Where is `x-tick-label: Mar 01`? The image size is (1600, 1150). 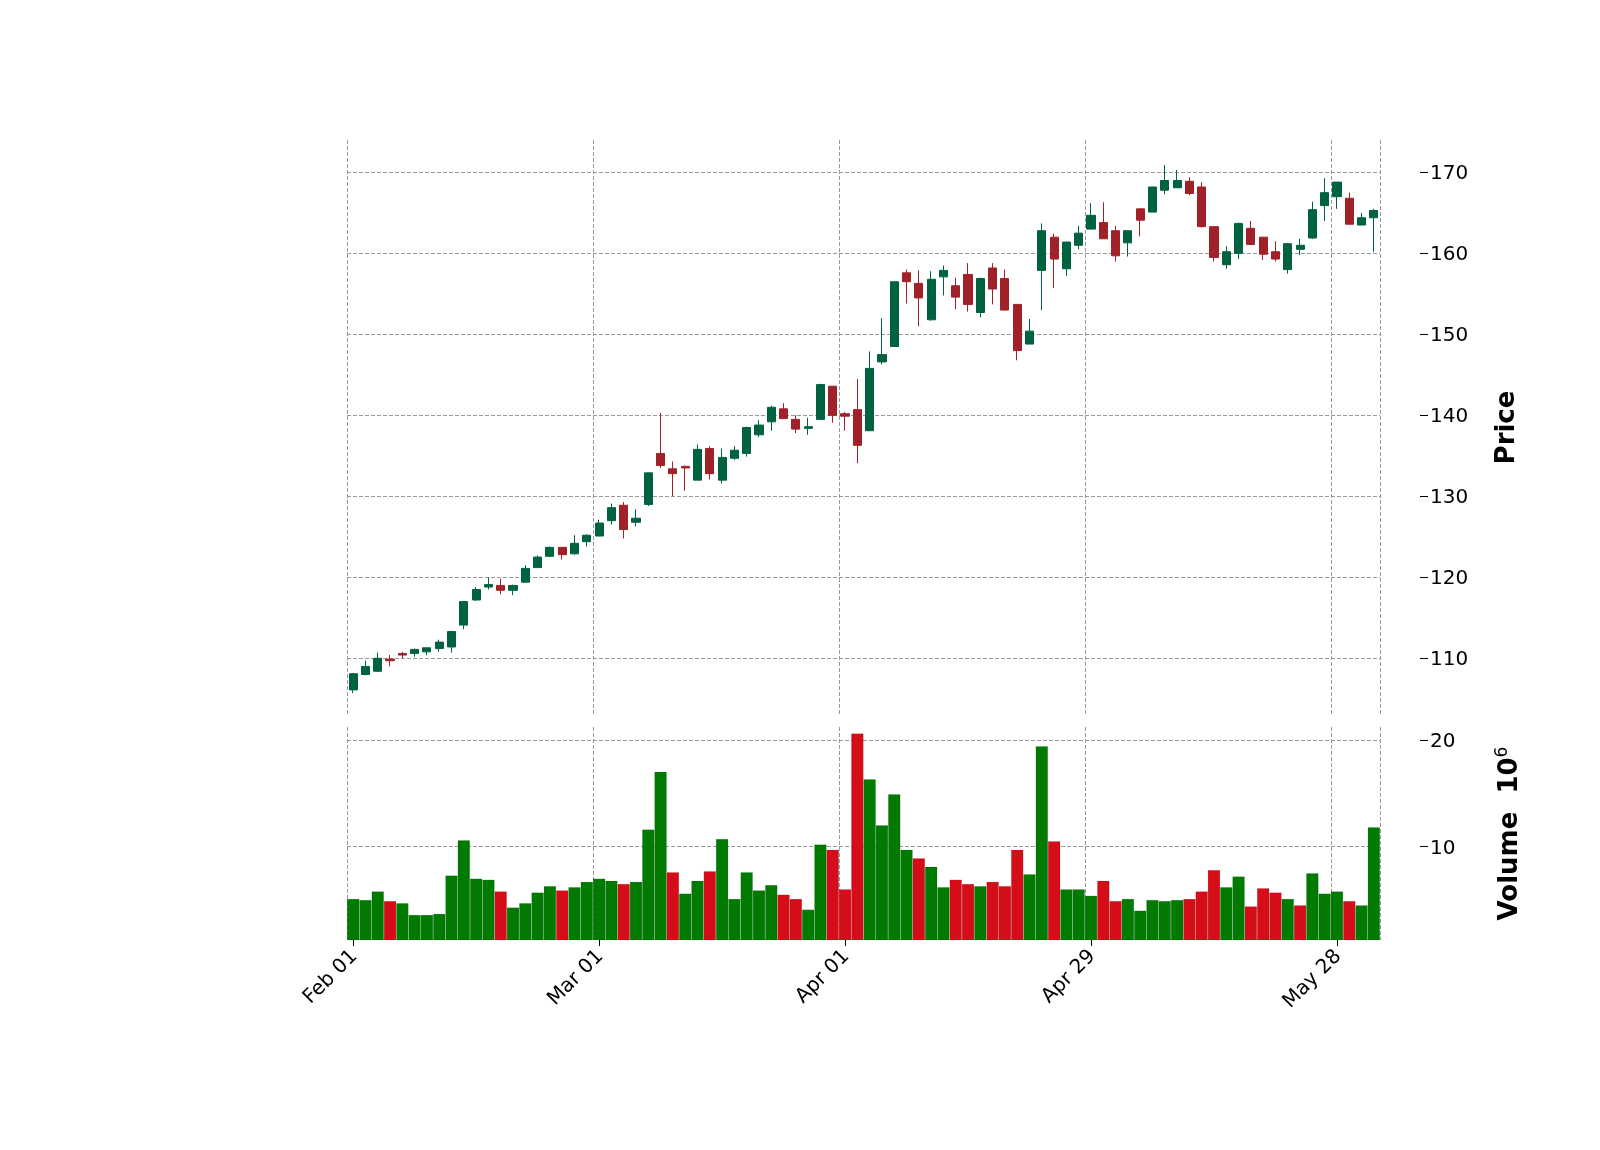
x-tick-label: Mar 01 is located at coordinates (574, 976).